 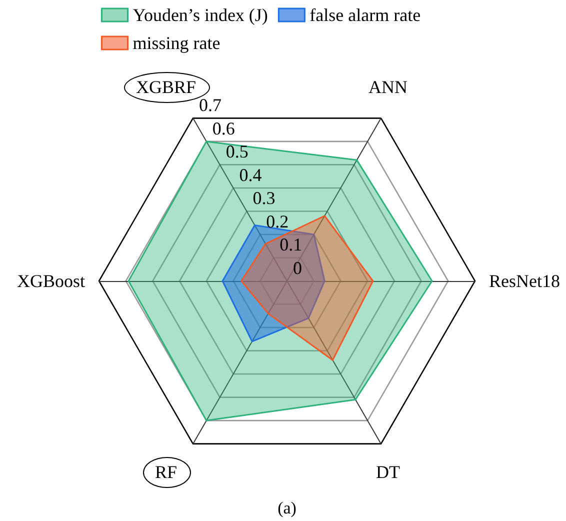 I want to click on spoke-label: XGBoost, so click(x=51, y=281).